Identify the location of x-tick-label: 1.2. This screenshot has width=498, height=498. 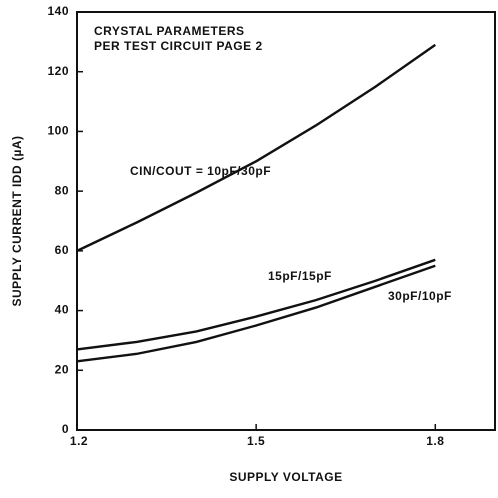
(79, 441).